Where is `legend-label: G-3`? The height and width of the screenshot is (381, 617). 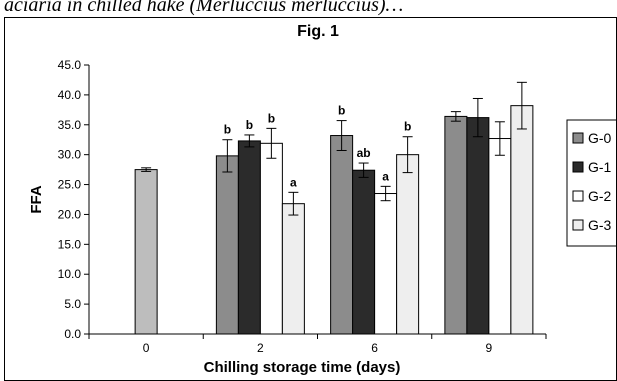
legend-label: G-3 is located at coordinates (600, 225).